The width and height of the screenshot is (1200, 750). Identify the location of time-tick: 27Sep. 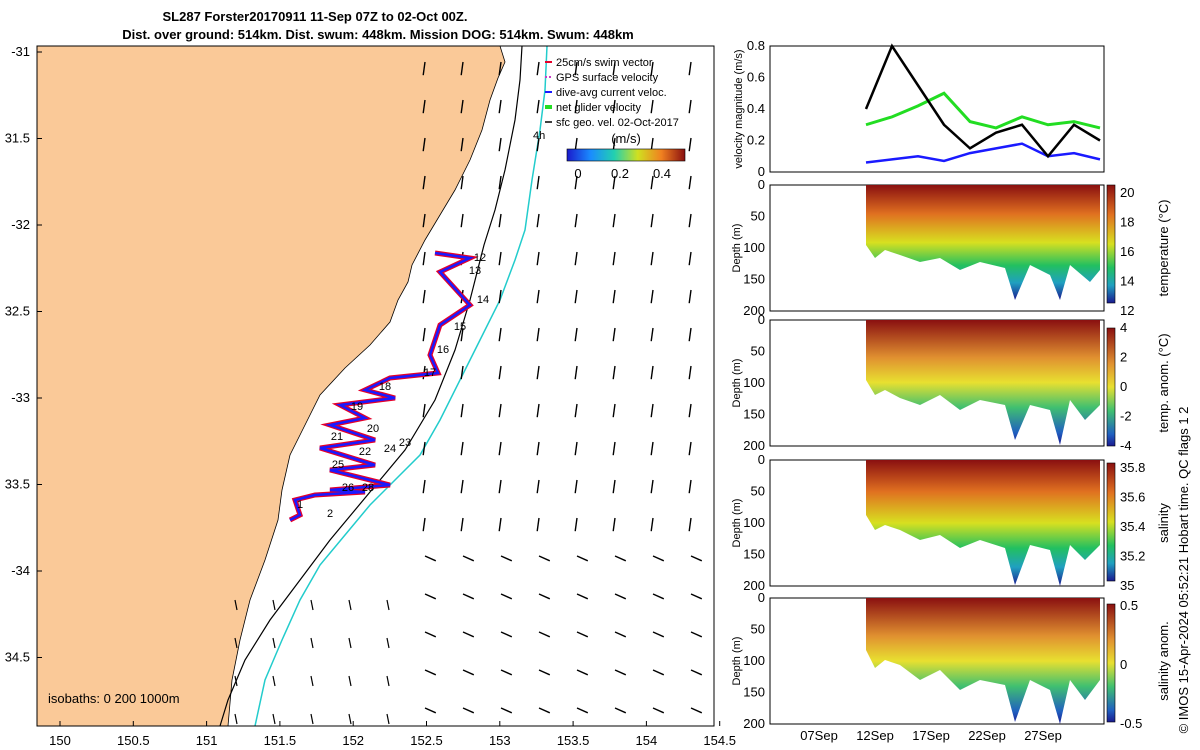
(1043, 735).